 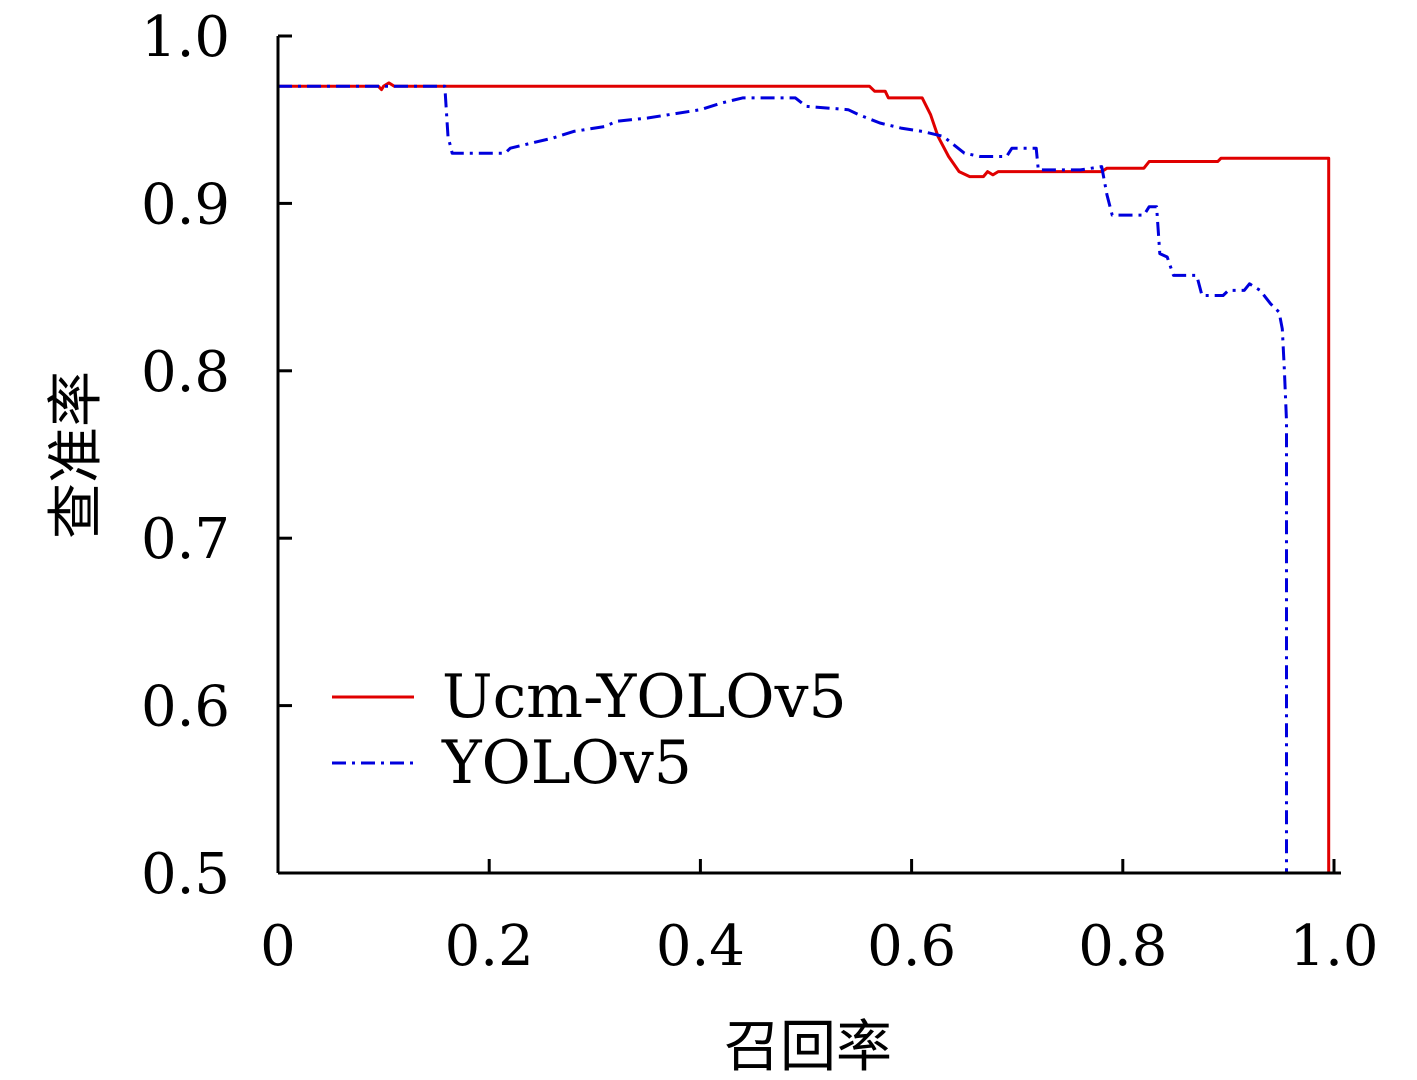 What do you see at coordinates (808, 1047) in the screenshot?
I see `x-axis-label: 召回率` at bounding box center [808, 1047].